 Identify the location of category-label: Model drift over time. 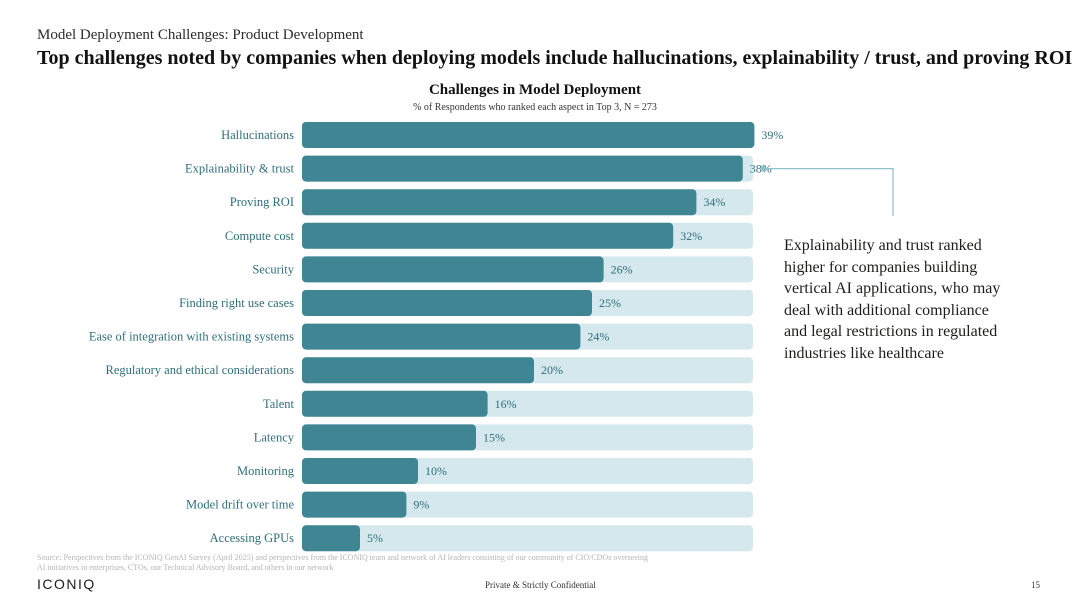
(240, 505).